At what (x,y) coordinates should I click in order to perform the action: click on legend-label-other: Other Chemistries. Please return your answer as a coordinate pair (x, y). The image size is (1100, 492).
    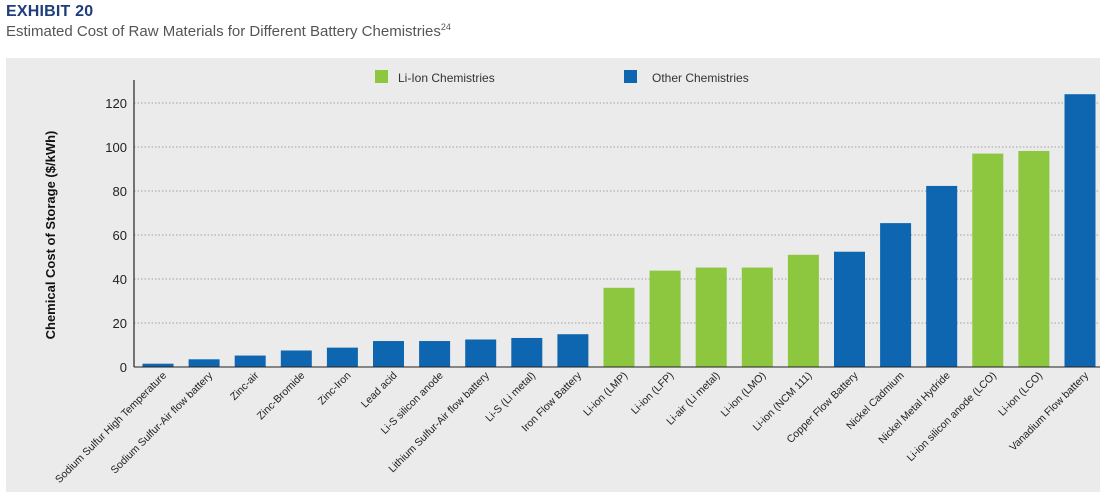
    Looking at the image, I should click on (700, 78).